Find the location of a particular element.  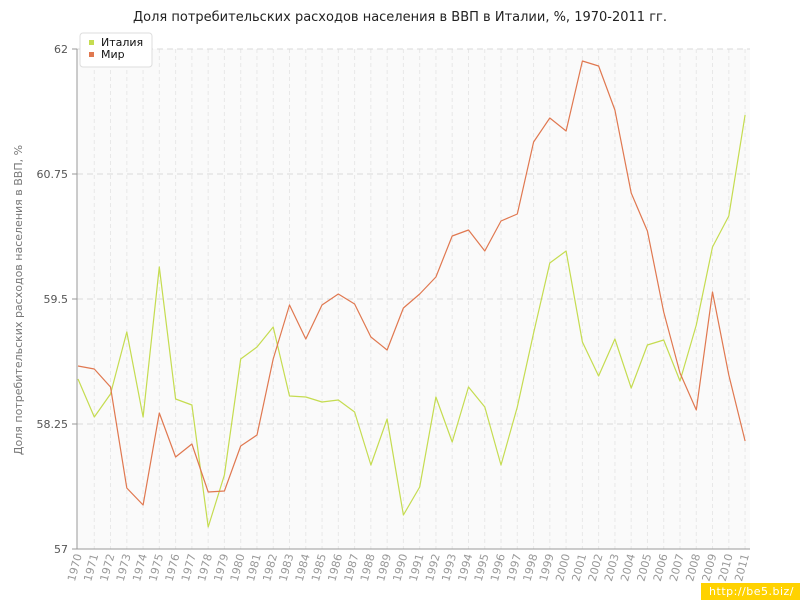

y-tick-label: 57 is located at coordinates (61, 549).